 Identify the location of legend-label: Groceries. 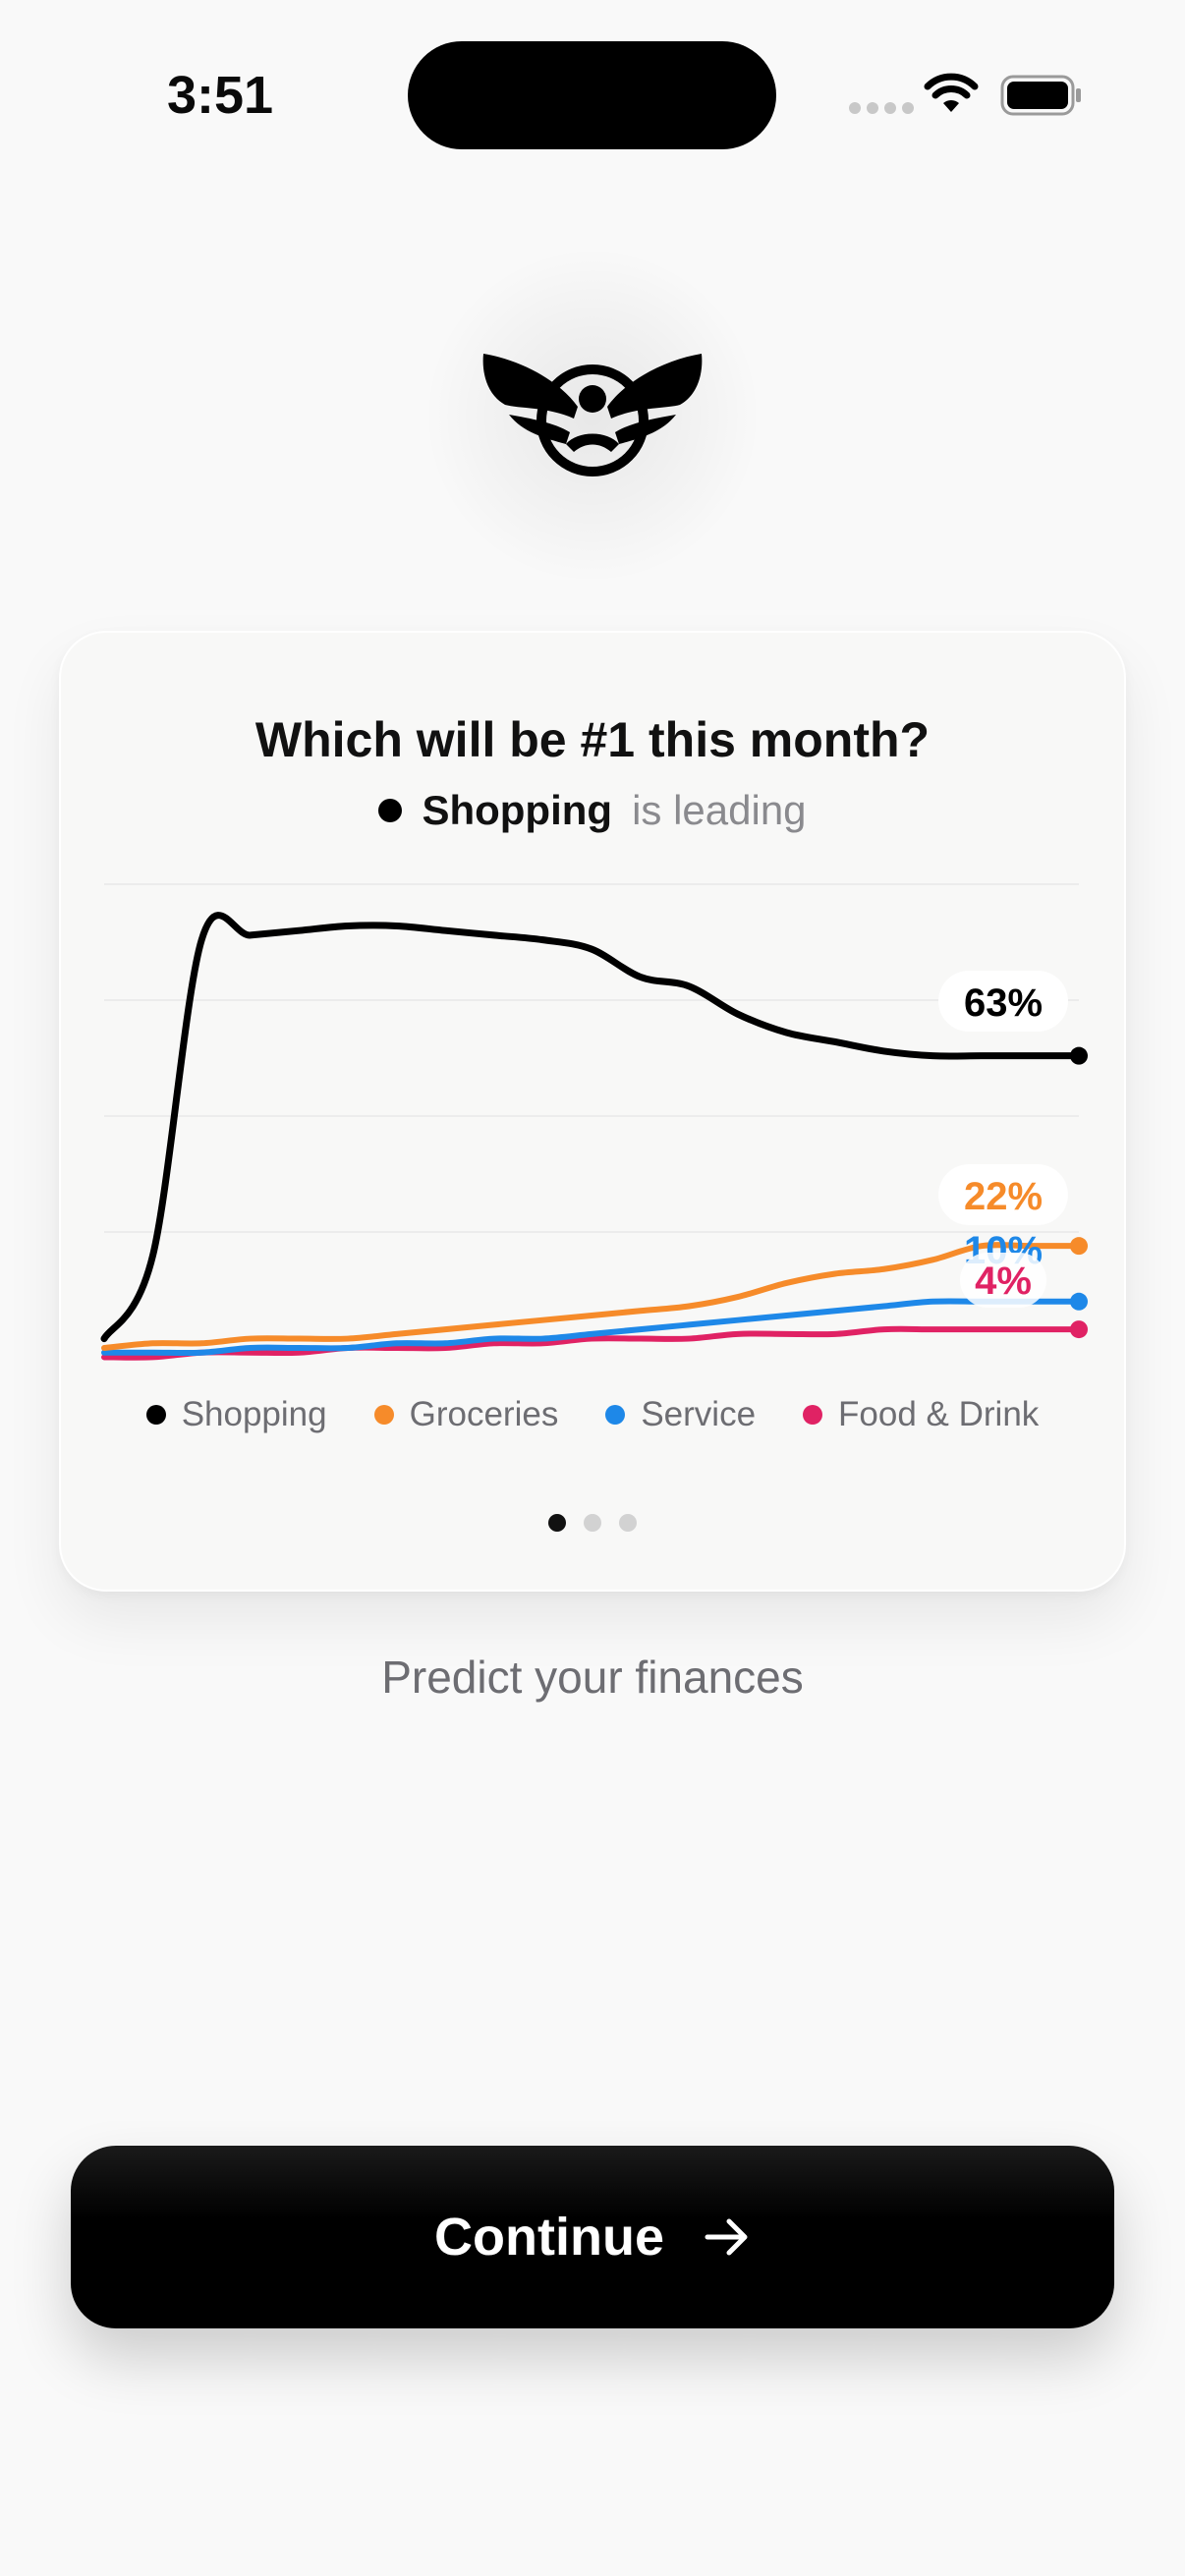
(484, 1414).